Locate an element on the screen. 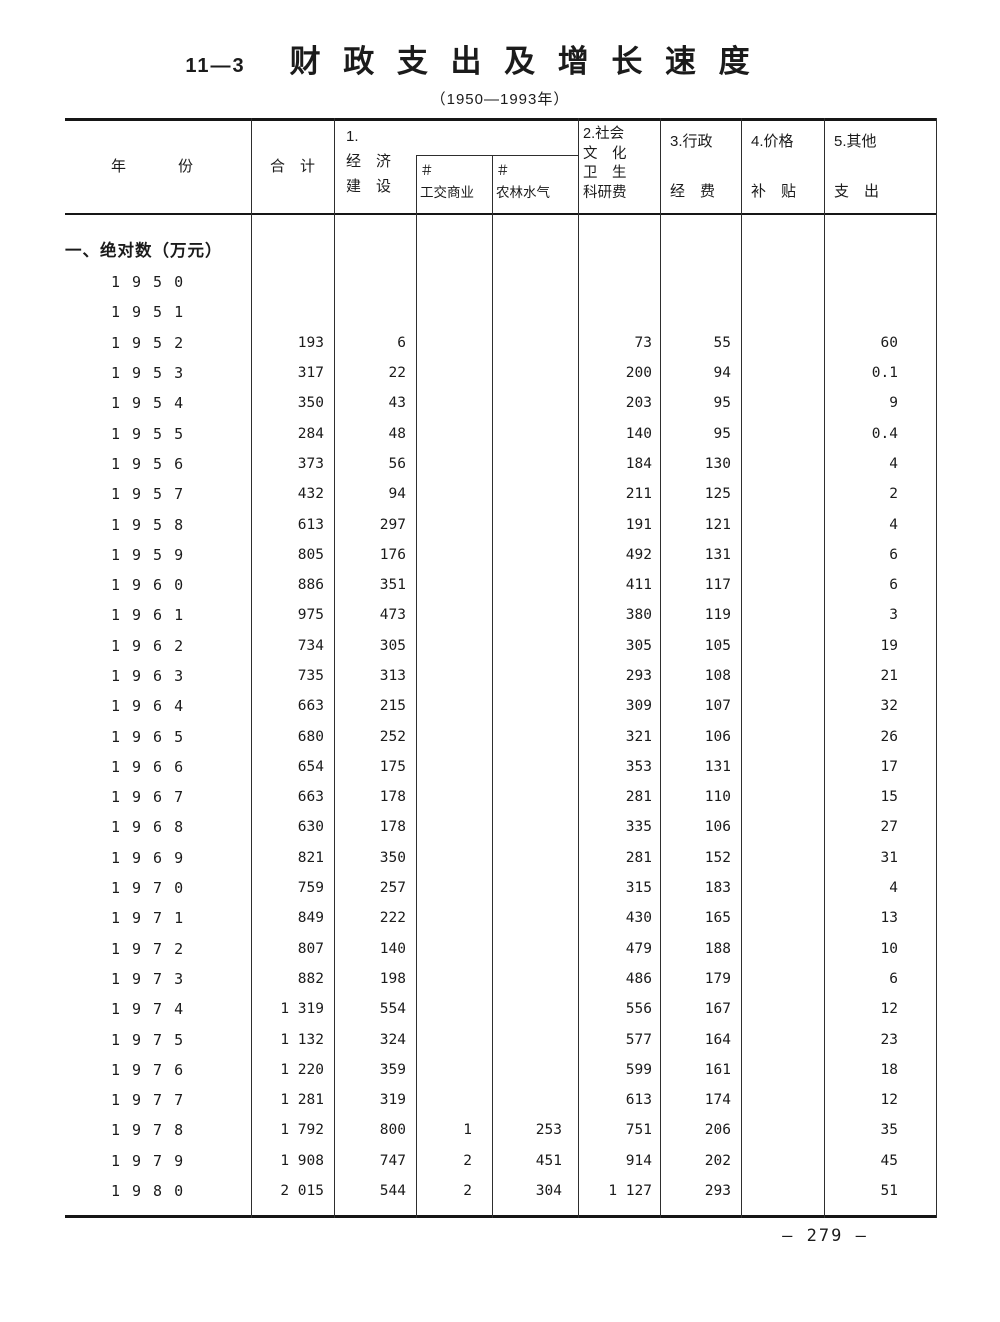  table-row: 1977 1 281 319 613 174 12 is located at coordinates (500, 1100).